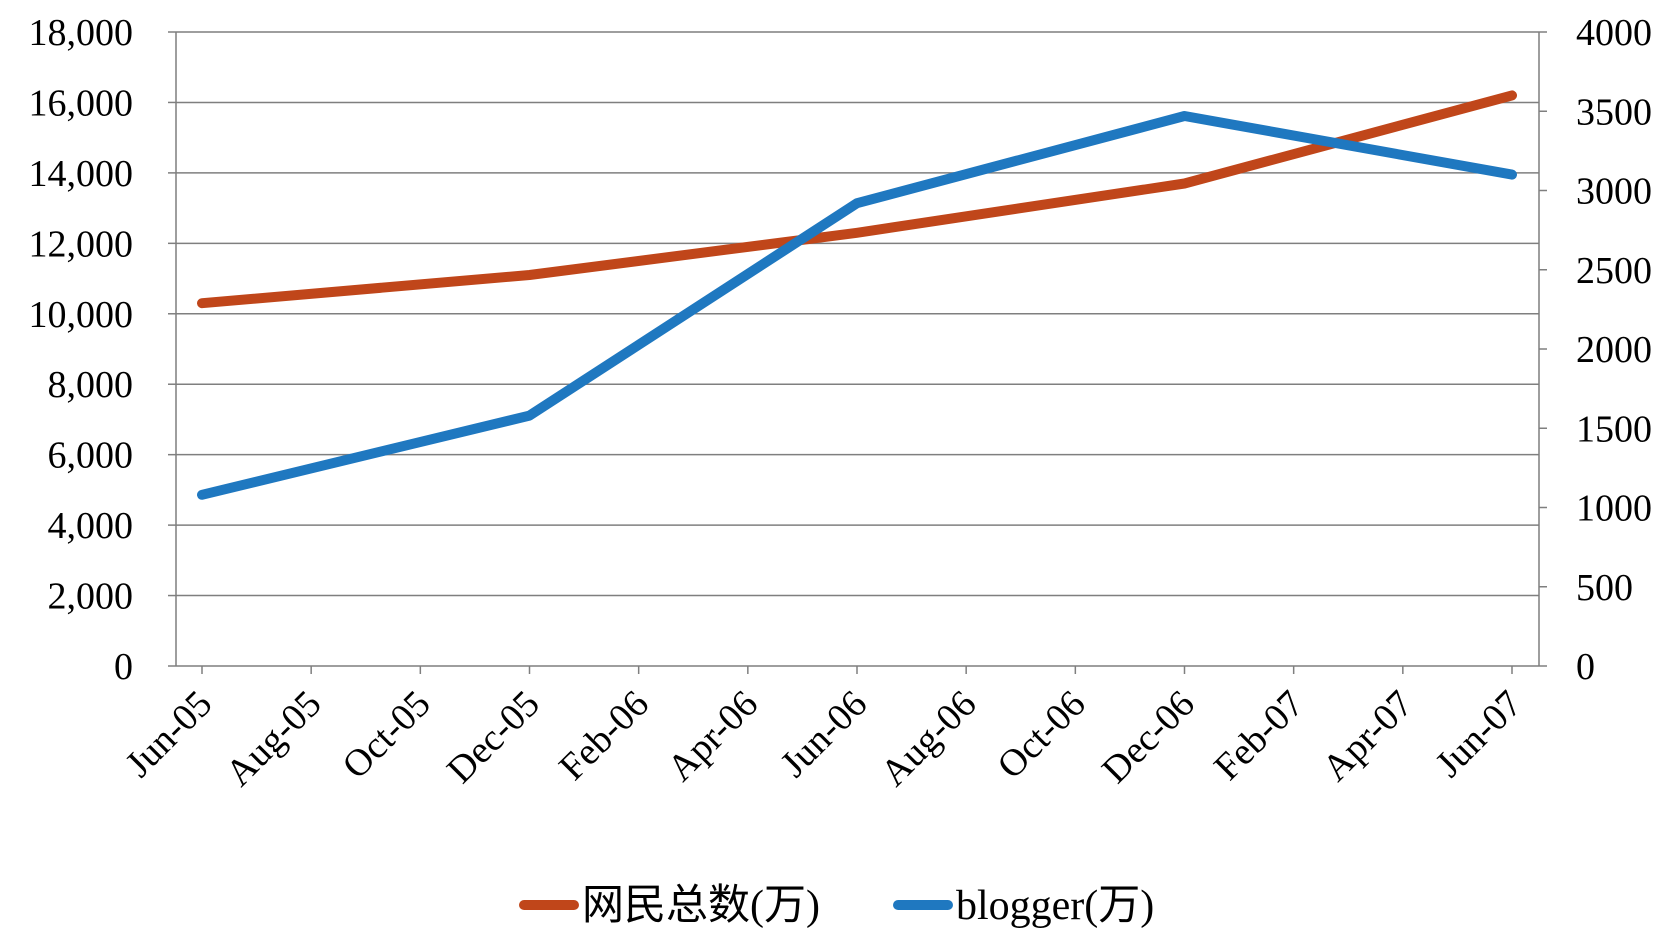  Describe the element at coordinates (824, 734) in the screenshot. I see `x-tick-label: Jun-06` at that location.